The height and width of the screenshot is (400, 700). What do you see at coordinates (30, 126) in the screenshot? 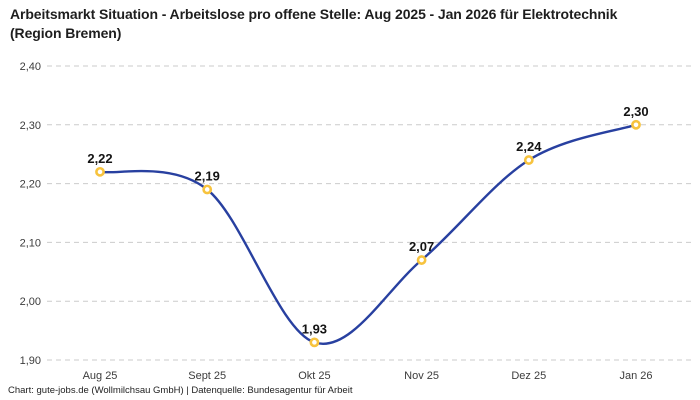
I see `y-axis-tick-label: 2,30` at bounding box center [30, 126].